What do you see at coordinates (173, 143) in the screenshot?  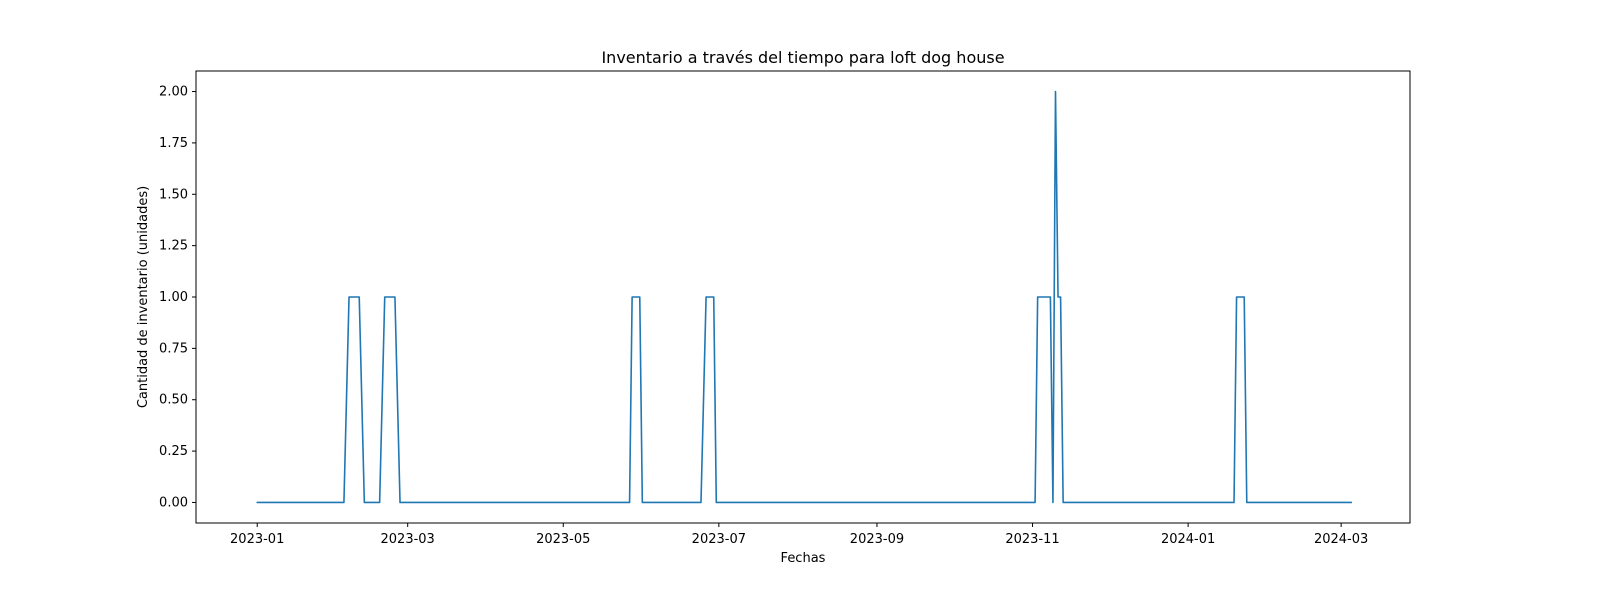 I see `y-tick-label: 1.75` at bounding box center [173, 143].